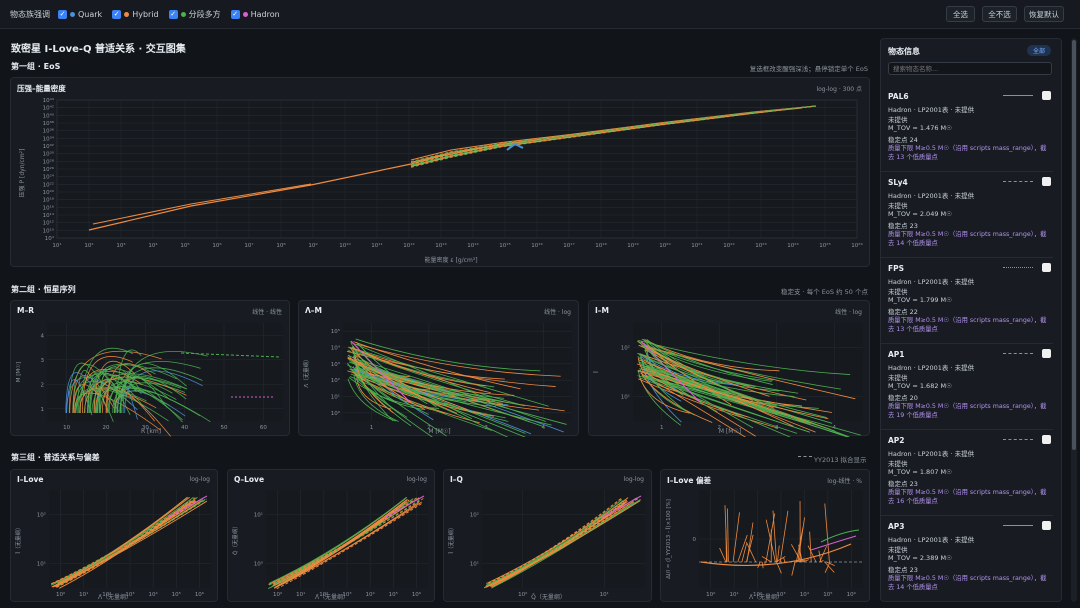 The image size is (1080, 608). What do you see at coordinates (960, 14) in the screenshot?
I see `select-all-button: 全选` at bounding box center [960, 14].